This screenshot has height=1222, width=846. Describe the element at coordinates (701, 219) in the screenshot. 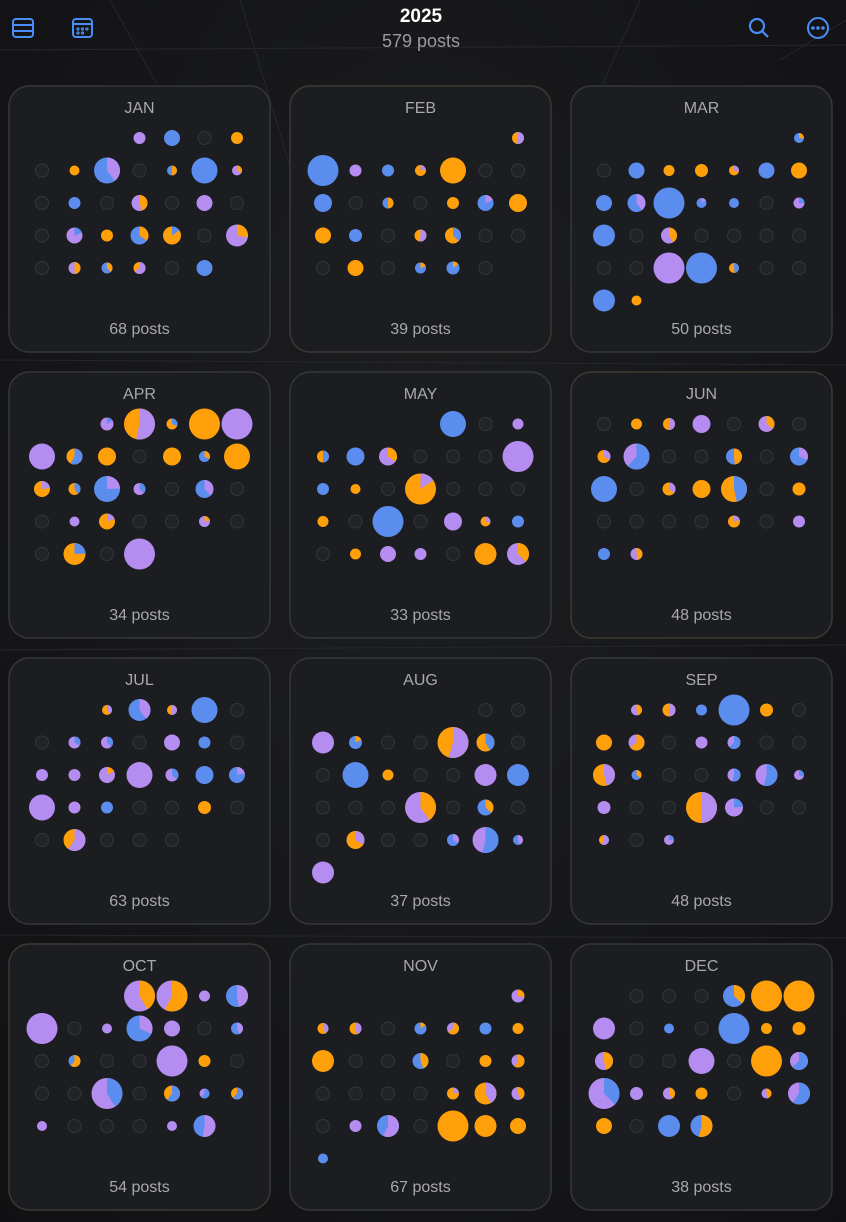

I see `month-card: MAR 50 posts` at that location.